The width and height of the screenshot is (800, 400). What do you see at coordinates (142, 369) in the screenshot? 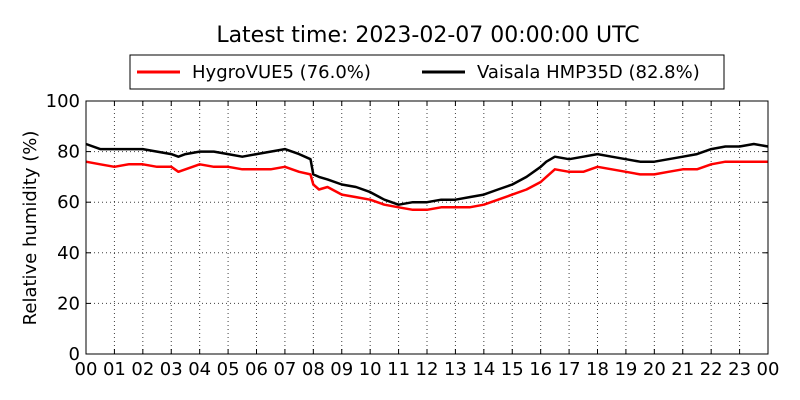
I see `x-tick-label: 02` at bounding box center [142, 369].